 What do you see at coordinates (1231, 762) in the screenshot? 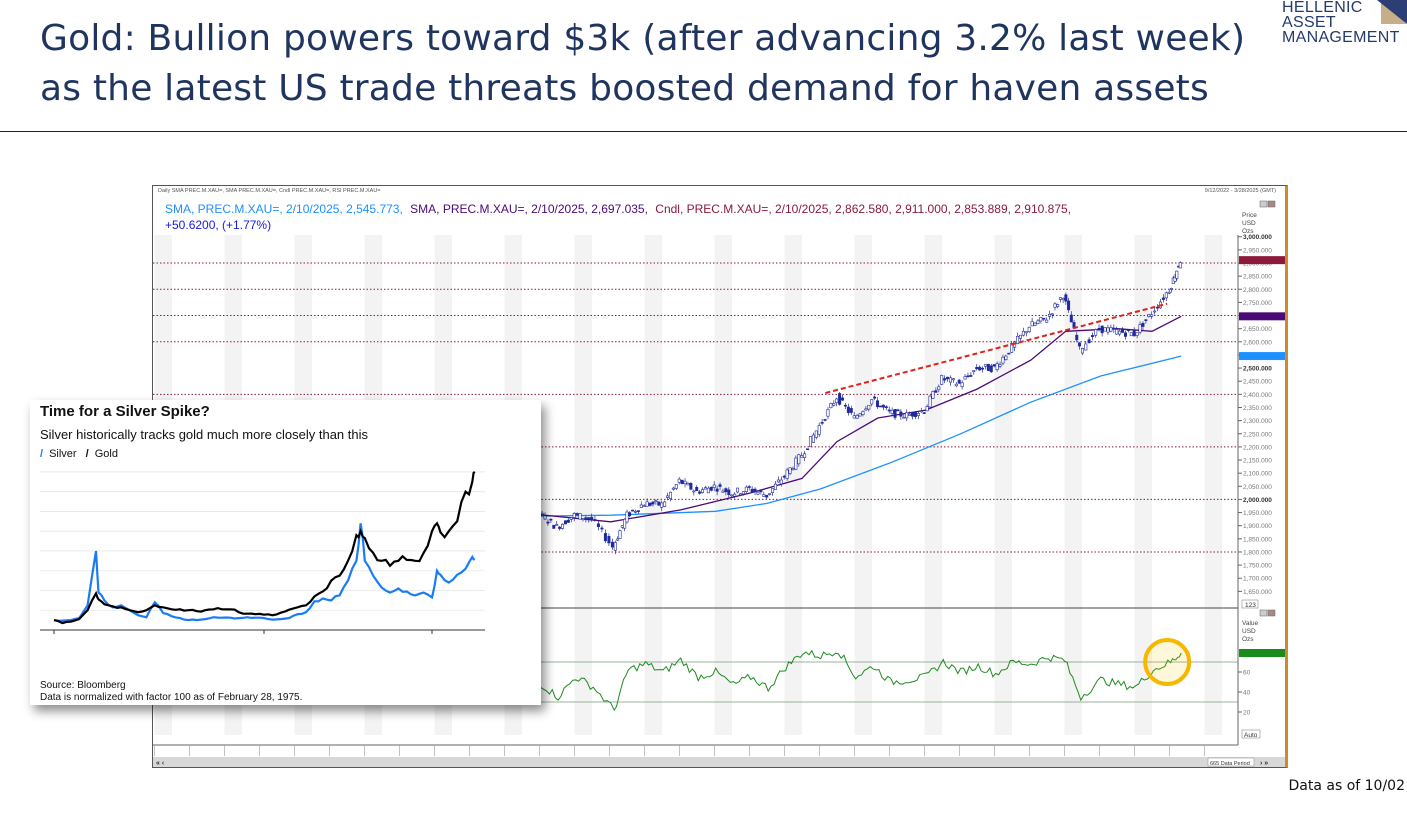
I see `data-period-button` at bounding box center [1231, 762].